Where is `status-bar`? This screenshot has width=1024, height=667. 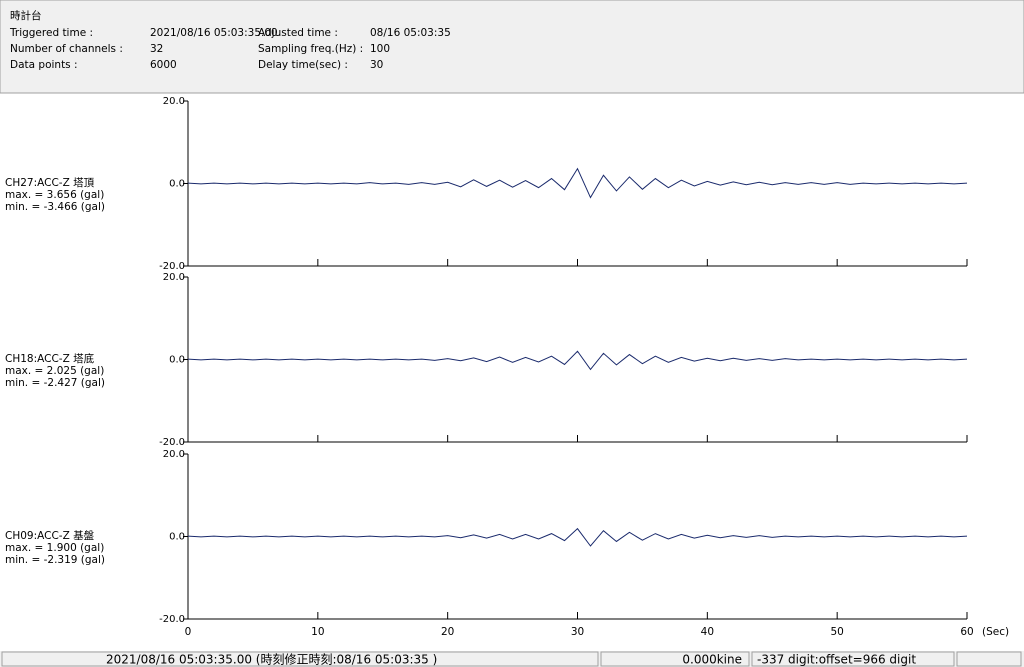 status-bar is located at coordinates (512, 659).